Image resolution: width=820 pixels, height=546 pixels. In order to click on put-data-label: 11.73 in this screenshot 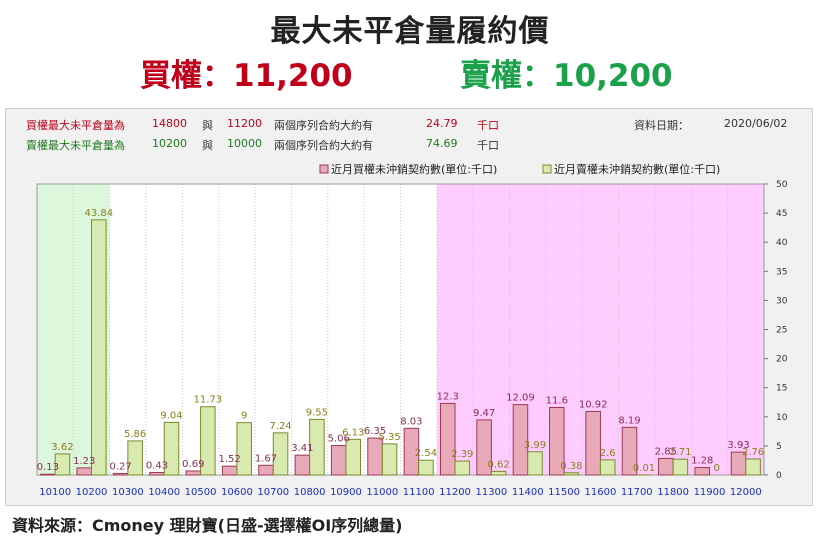, I will do `click(208, 400)`.